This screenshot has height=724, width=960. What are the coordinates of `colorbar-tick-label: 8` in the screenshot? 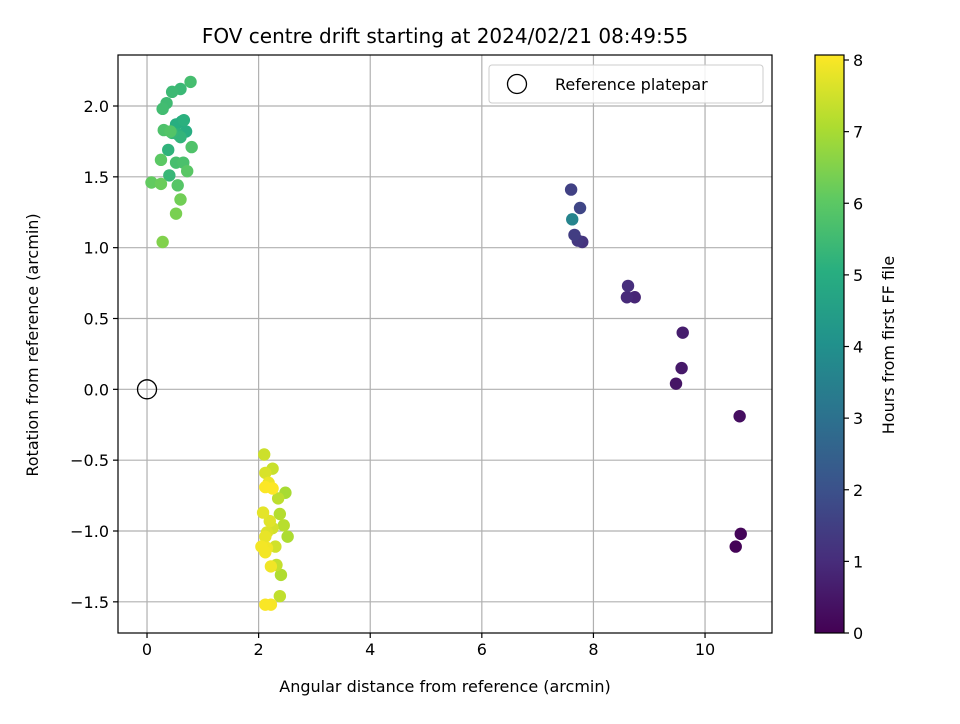 It's located at (858, 60).